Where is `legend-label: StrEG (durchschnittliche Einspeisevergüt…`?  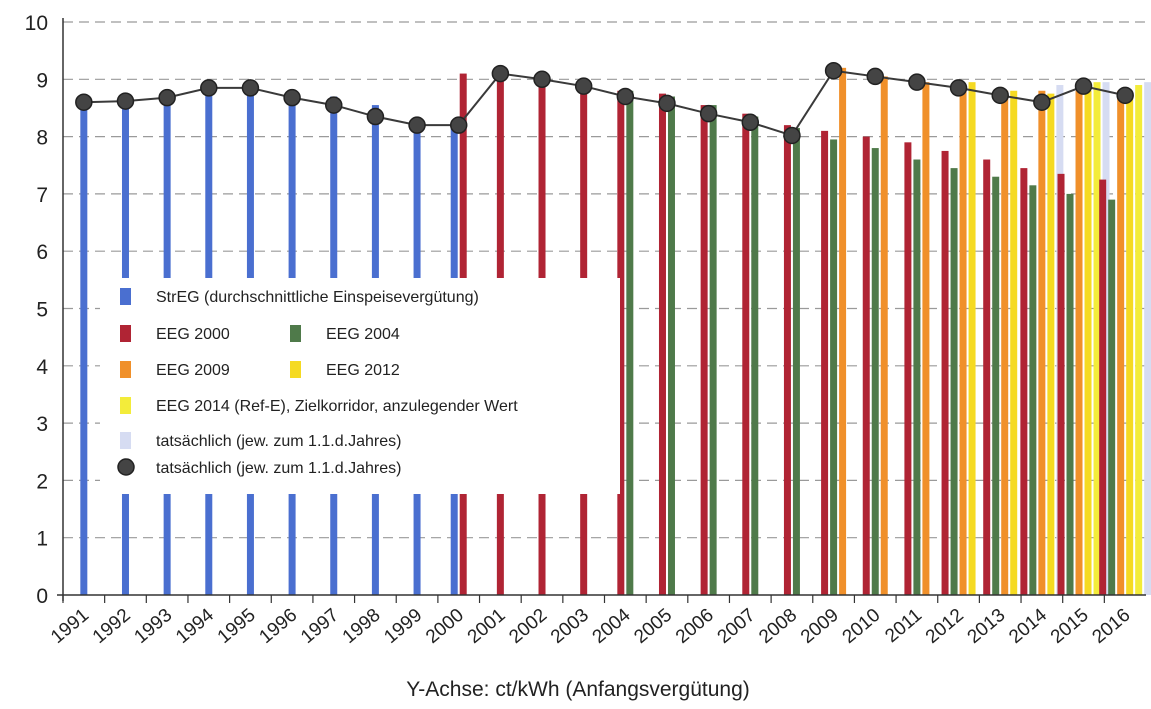
legend-label: StrEG (durchschnittliche Einspeisevergüt… is located at coordinates (317, 297).